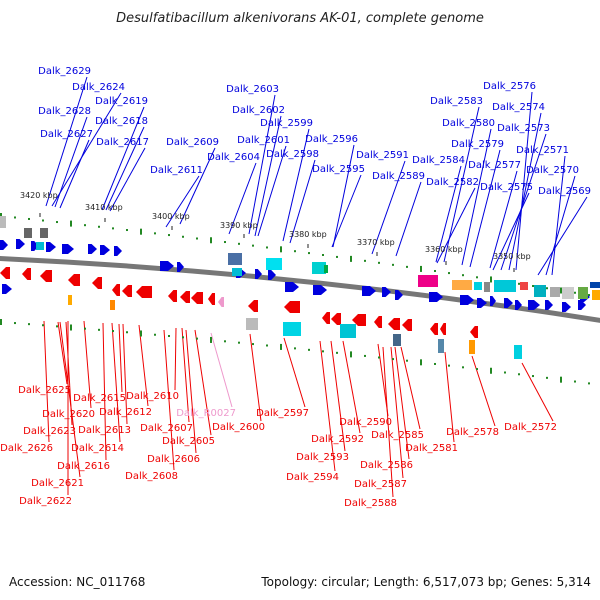 This screenshot has width=600, height=600. Describe the element at coordinates (263, 140) in the screenshot. I see `forward-gene-label: Dalk_2601` at that location.